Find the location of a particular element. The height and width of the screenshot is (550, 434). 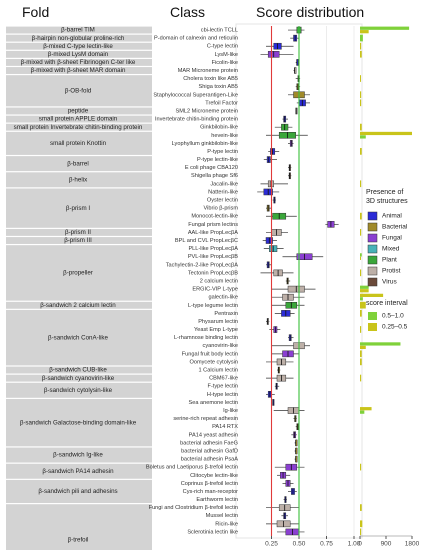

fold-label: β-mixed with β-sheet MAR domain is located at coordinates (78, 70).